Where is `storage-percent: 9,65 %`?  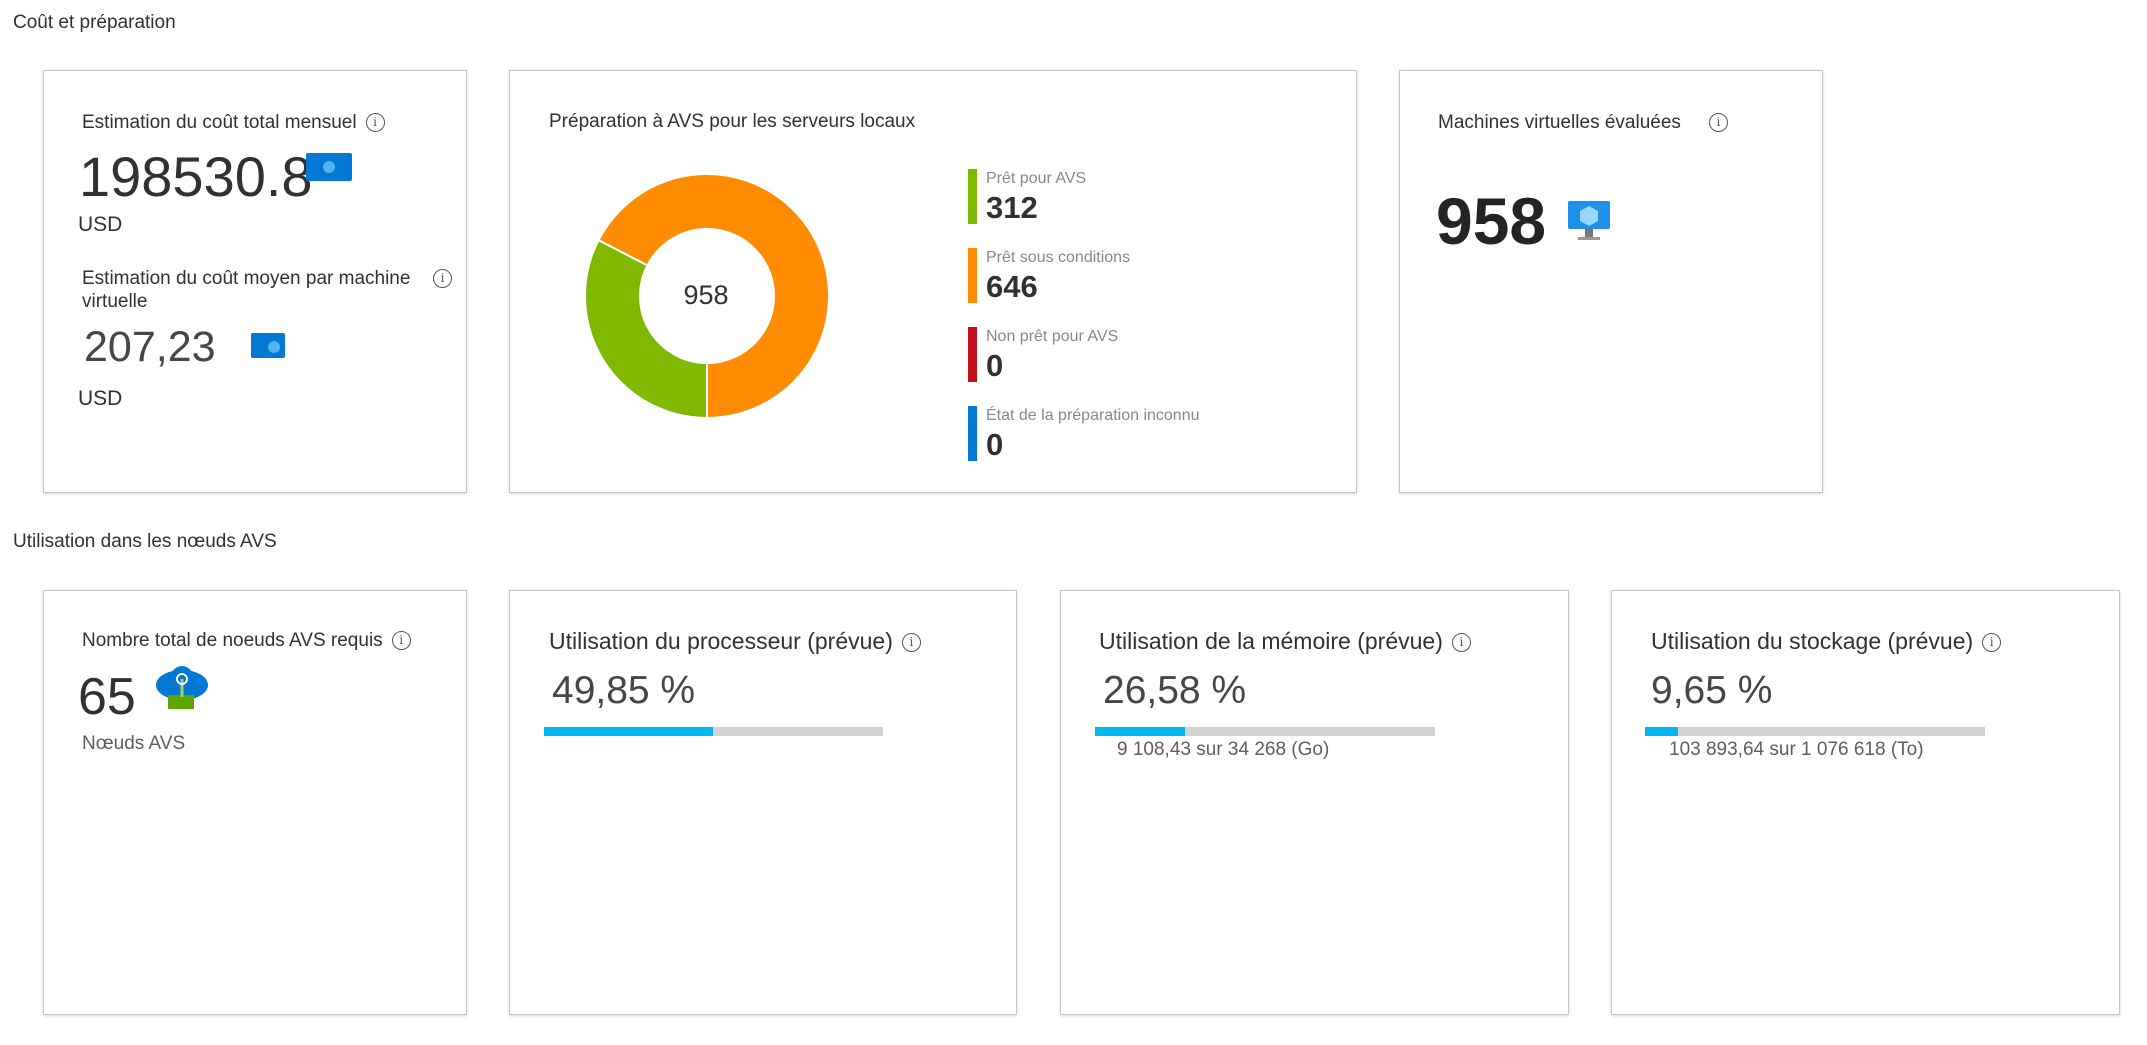 storage-percent: 9,65 % is located at coordinates (1712, 690).